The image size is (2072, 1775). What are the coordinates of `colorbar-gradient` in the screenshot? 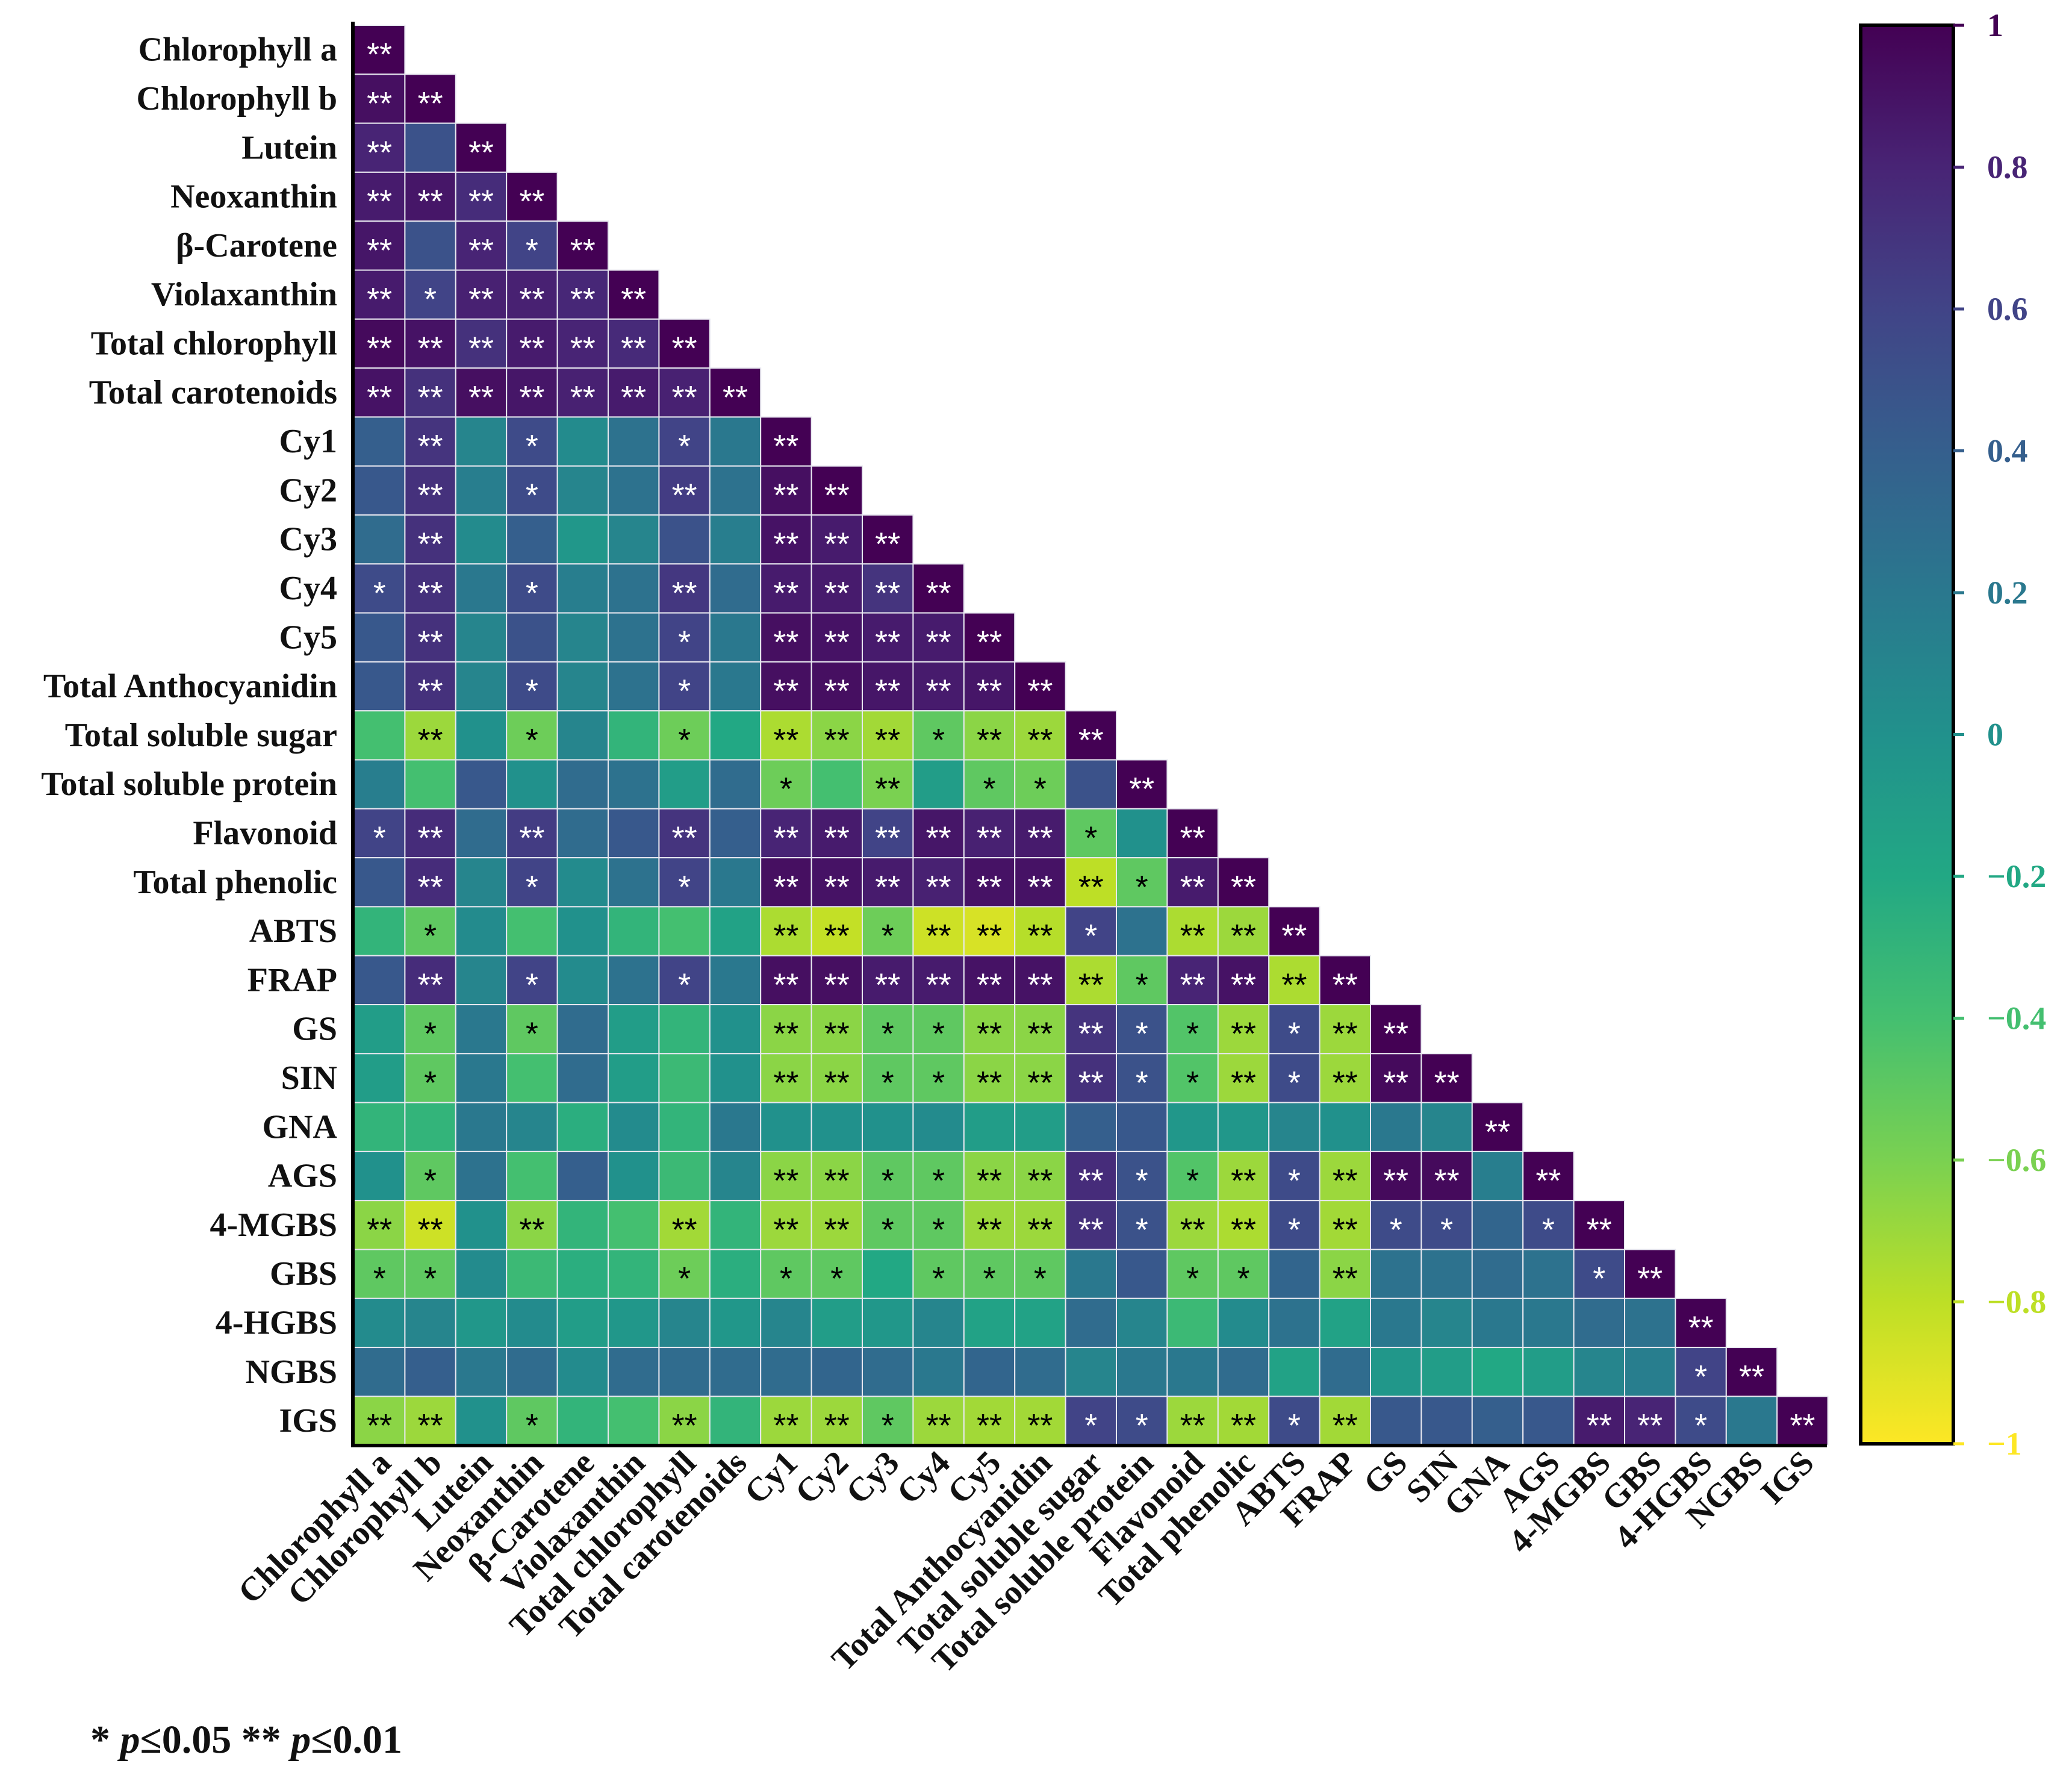 It's located at (1907, 734).